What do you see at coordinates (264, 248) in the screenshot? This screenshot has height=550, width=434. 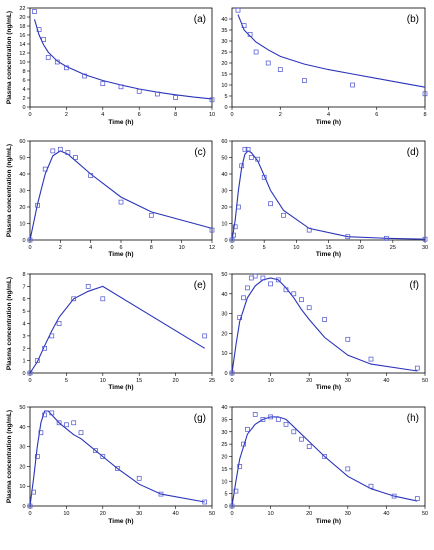 I see `x-tick-label: 5` at bounding box center [264, 248].